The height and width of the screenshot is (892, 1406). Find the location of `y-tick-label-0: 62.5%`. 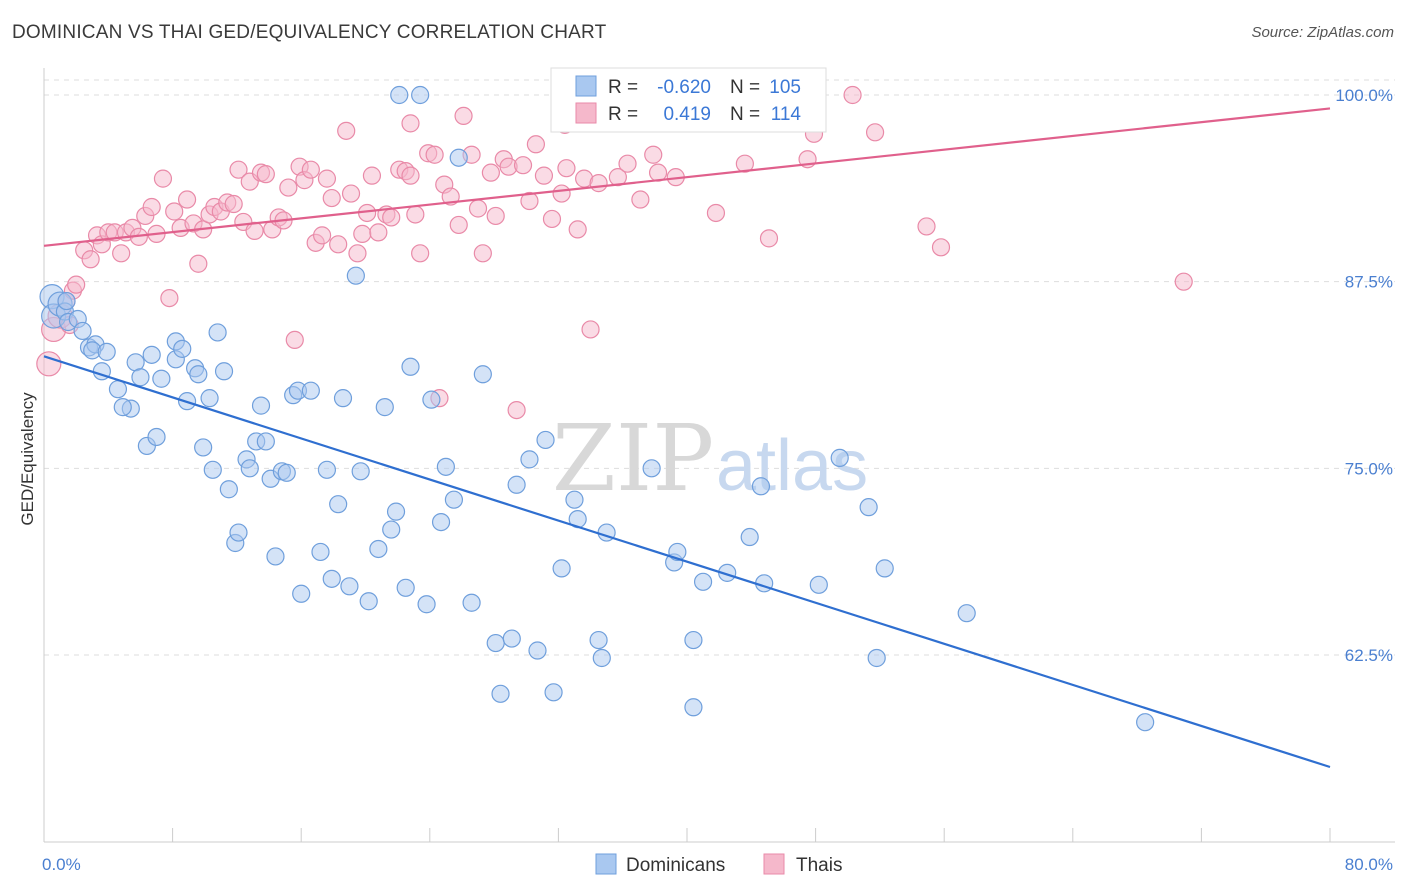

y-tick-label-0: 62.5% is located at coordinates (1369, 655).